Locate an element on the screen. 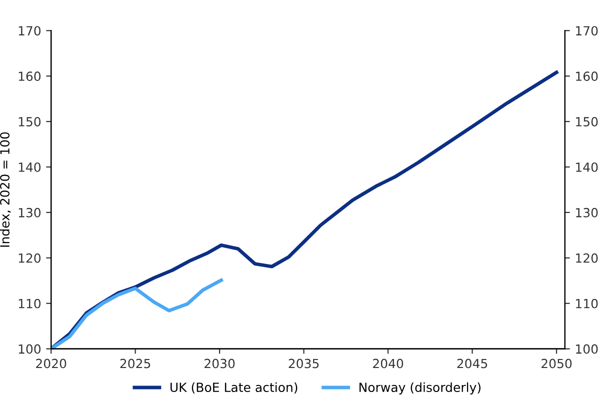 Image resolution: width=601 pixels, height=408 pixels. y2-tick-label: 140 is located at coordinates (587, 167).